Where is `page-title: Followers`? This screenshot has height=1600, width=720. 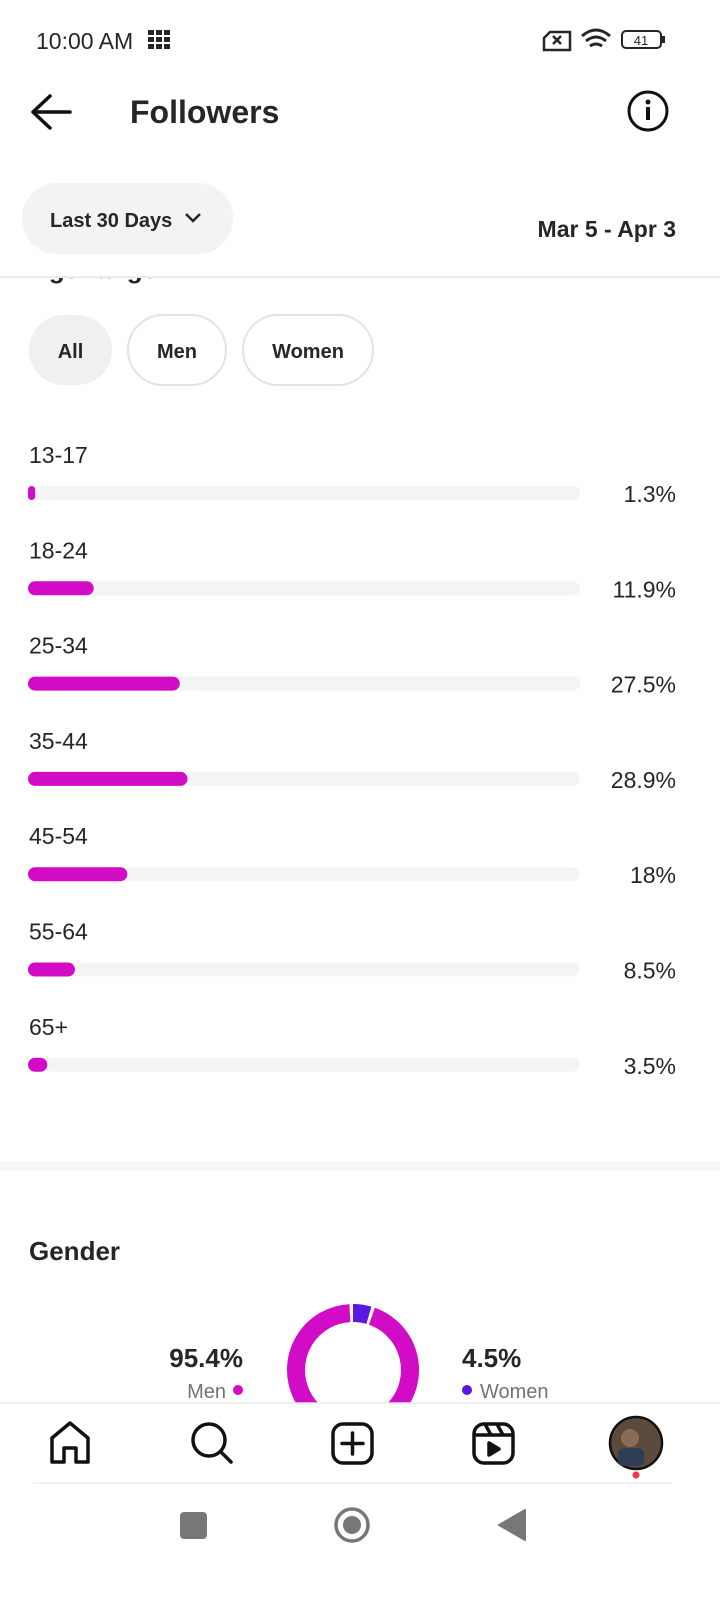
page-title: Followers is located at coordinates (204, 112).